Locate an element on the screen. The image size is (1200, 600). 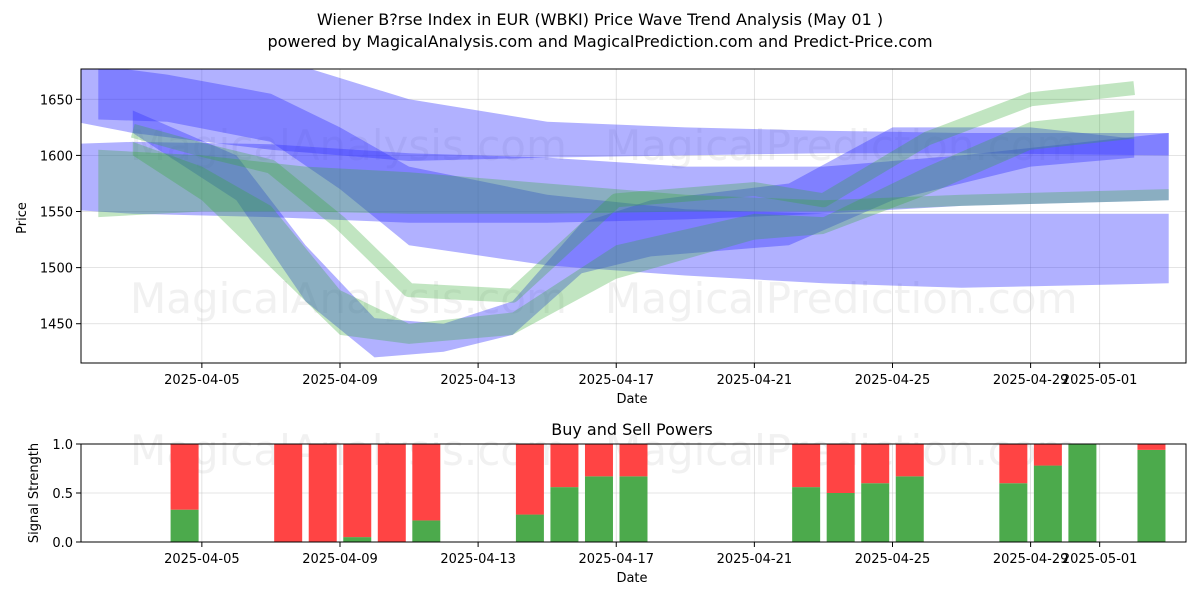
signal-chart-title: Buy and Sell Powers is located at coordinates (632, 429).